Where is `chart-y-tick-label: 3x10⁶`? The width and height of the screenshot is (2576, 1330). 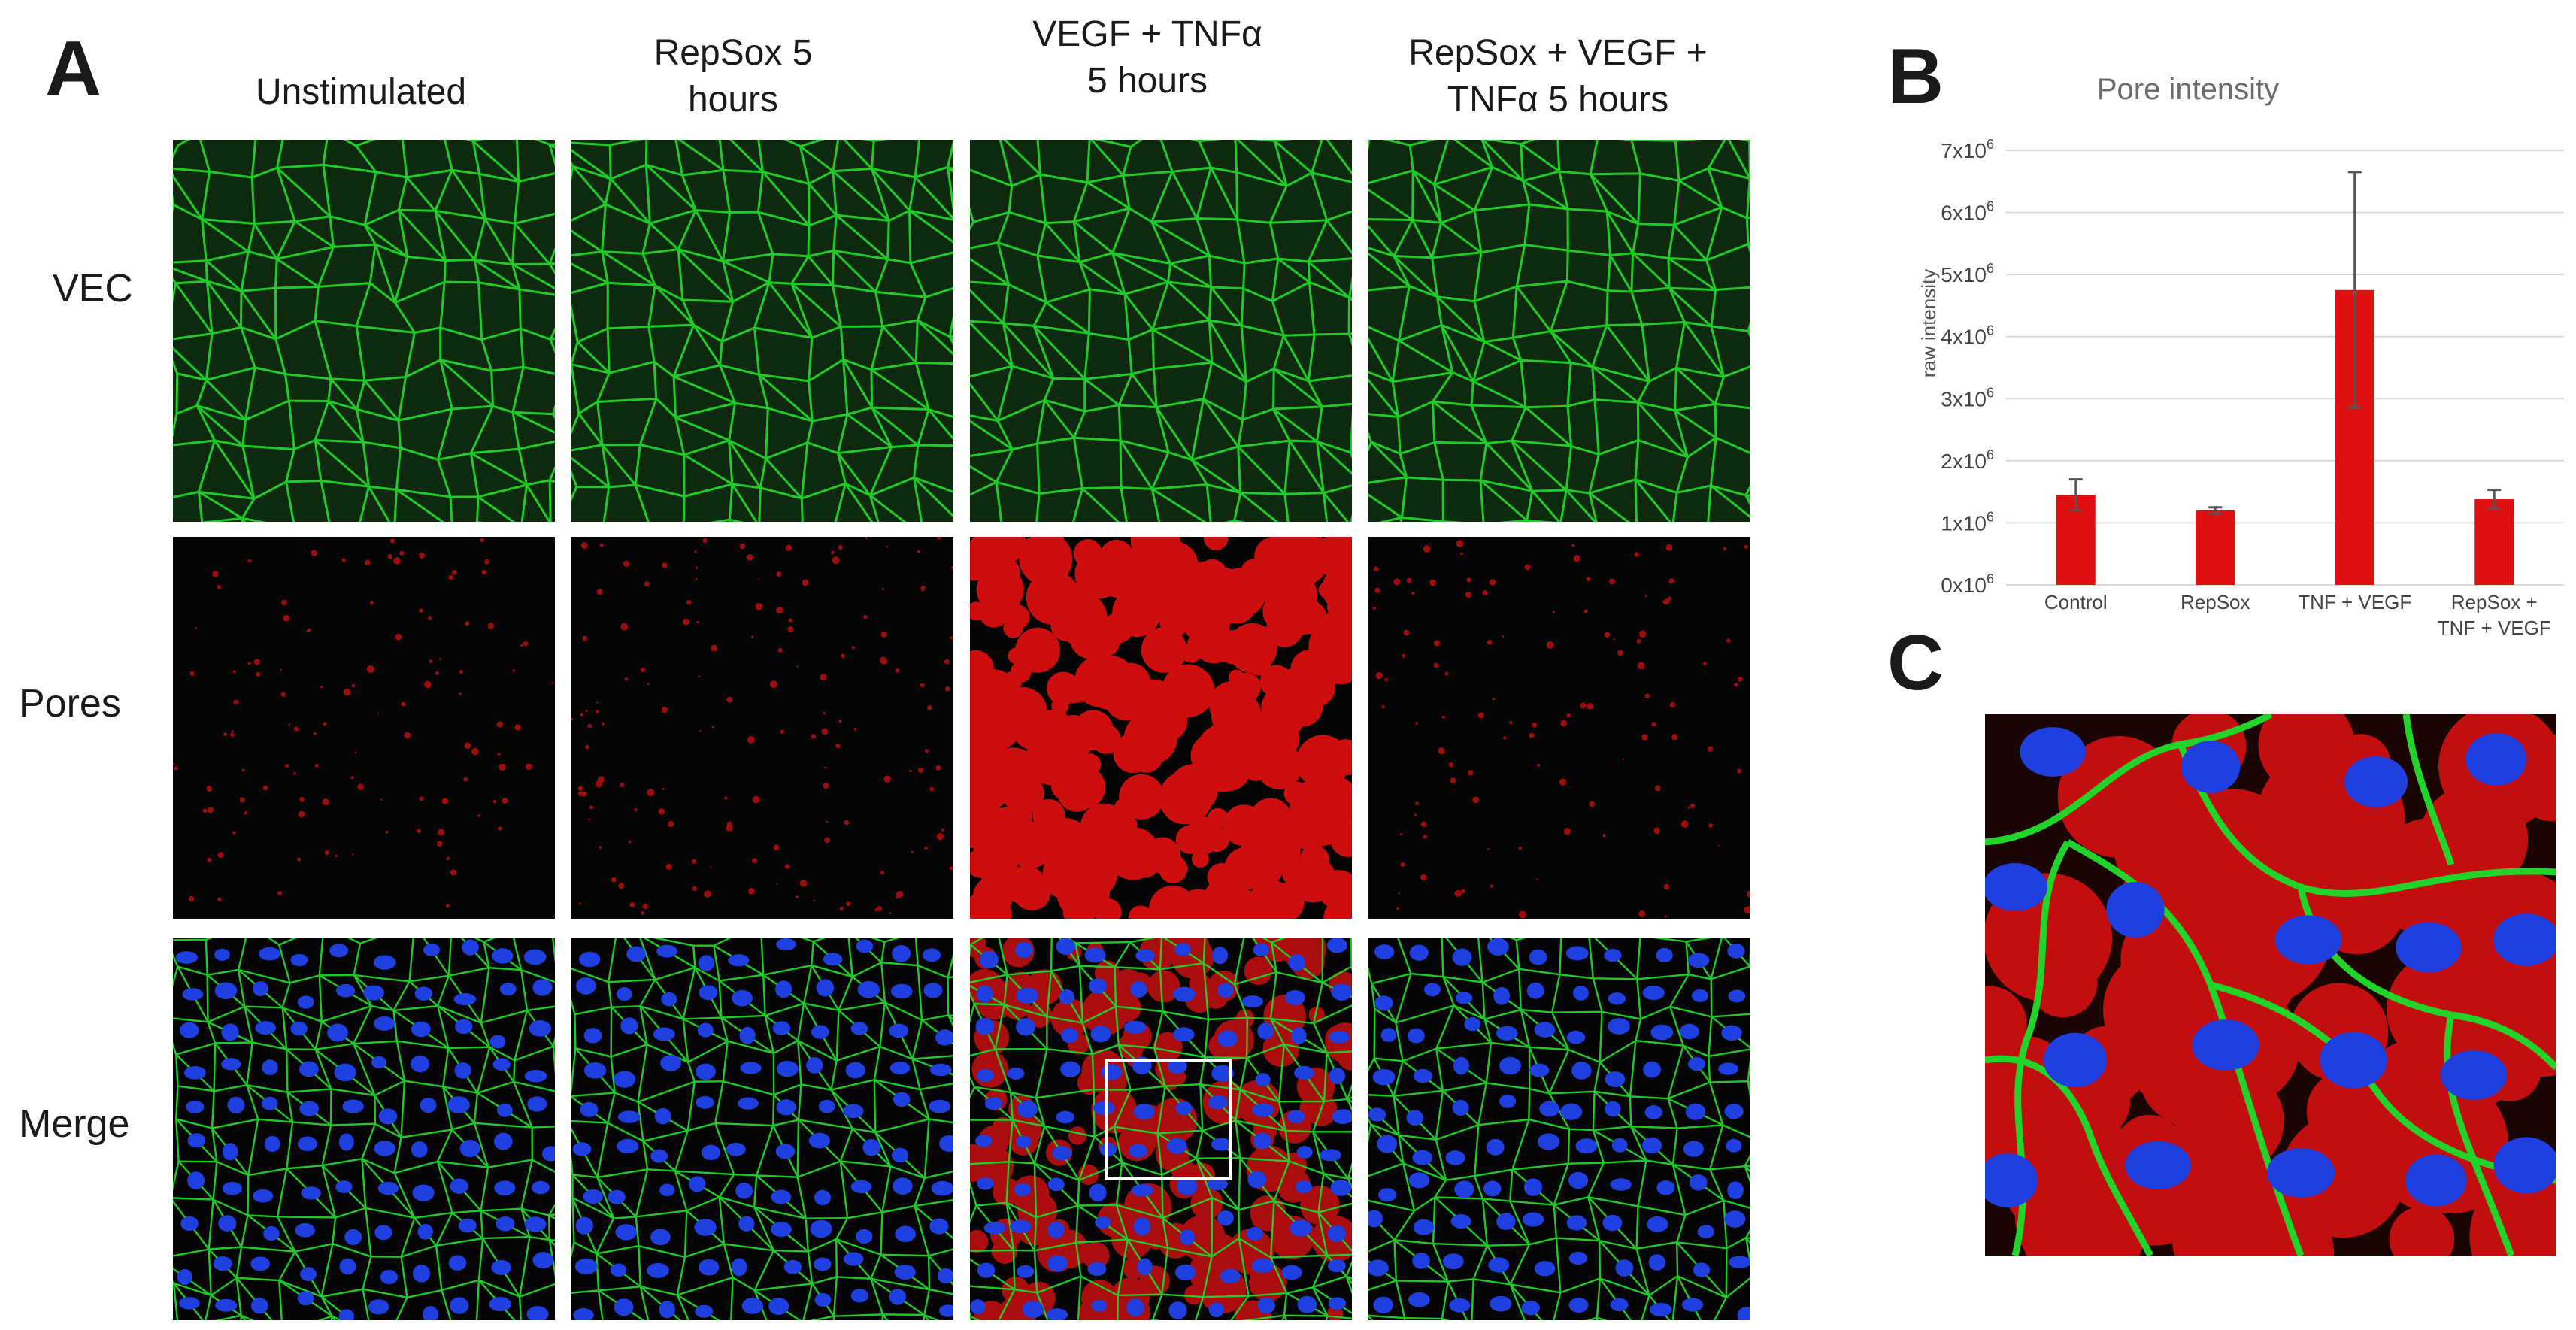 chart-y-tick-label: 3x10⁶ is located at coordinates (1967, 398).